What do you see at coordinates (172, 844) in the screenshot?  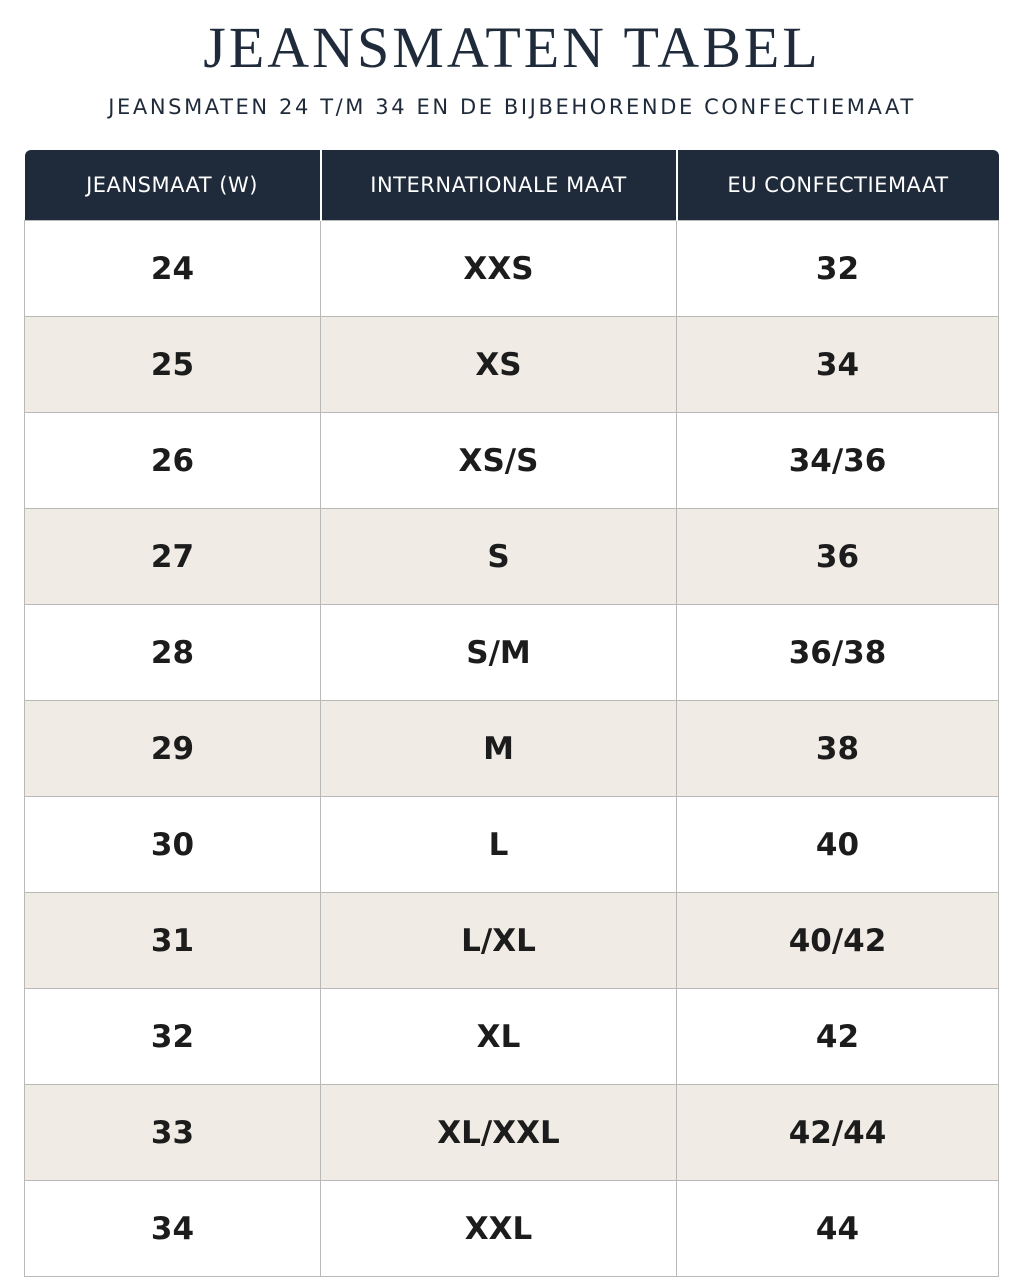 I see `table-cell: 30` at bounding box center [172, 844].